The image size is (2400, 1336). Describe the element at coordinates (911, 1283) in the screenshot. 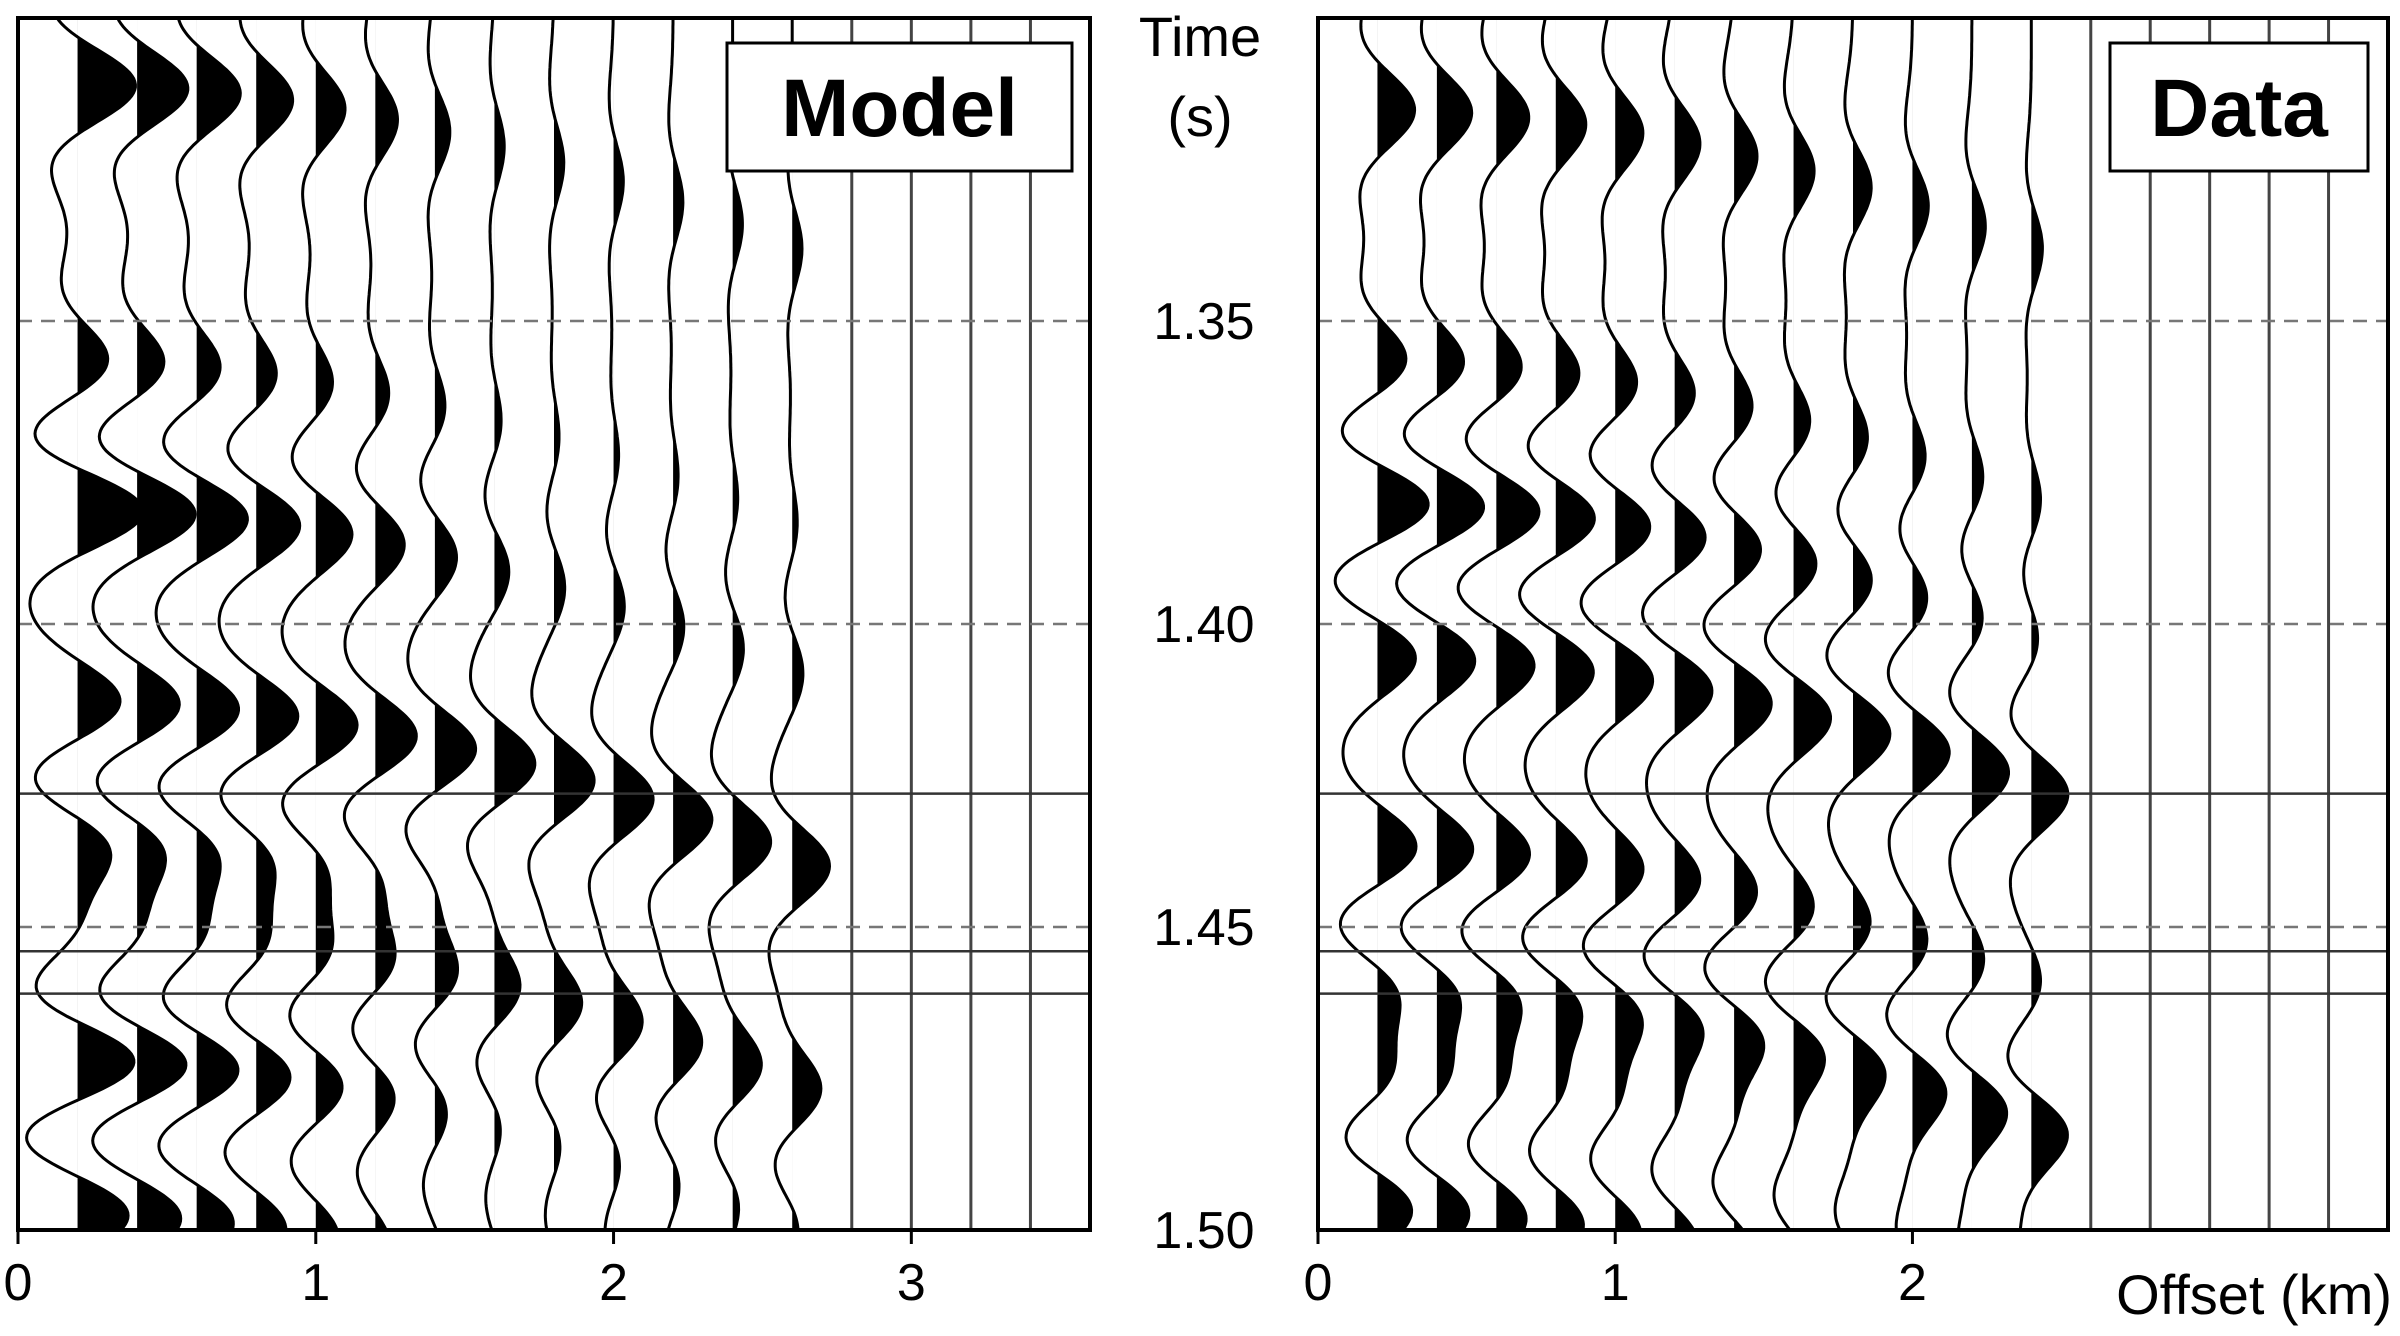

I see `x-tick-label: 3` at that location.